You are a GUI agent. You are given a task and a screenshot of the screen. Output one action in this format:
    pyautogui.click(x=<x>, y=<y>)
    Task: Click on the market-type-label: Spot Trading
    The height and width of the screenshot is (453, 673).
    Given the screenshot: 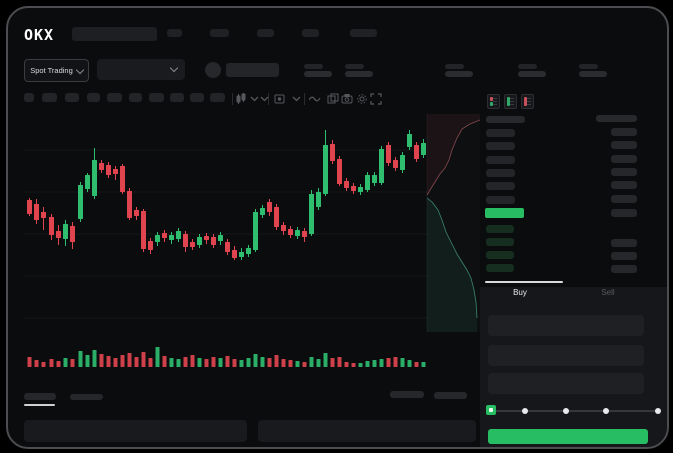 What is the action you would take?
    pyautogui.click(x=51, y=70)
    